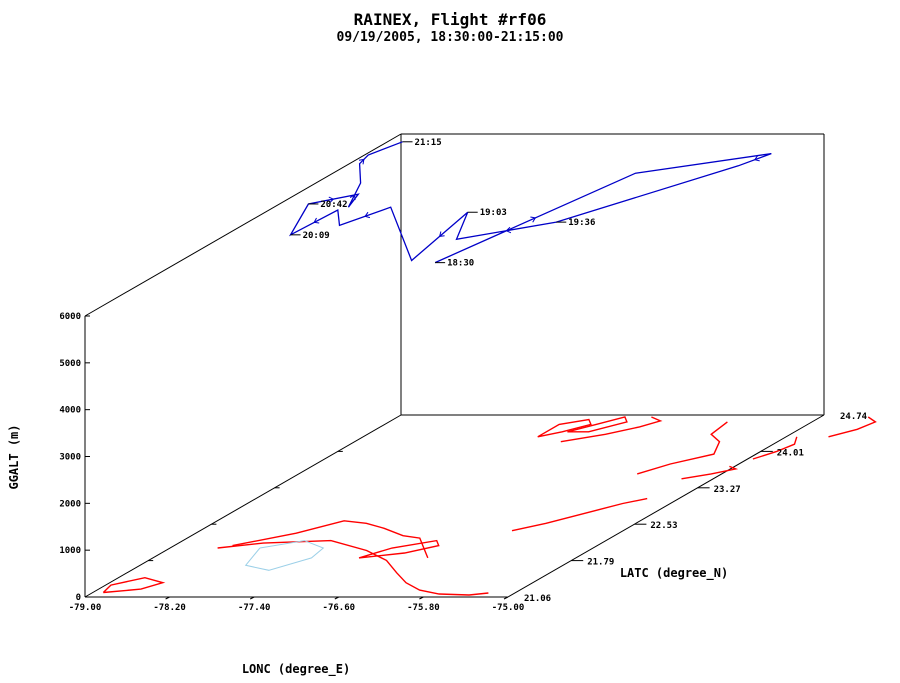 This screenshot has height=683, width=900. I want to click on x-tick-label: -75.00, so click(508, 608).